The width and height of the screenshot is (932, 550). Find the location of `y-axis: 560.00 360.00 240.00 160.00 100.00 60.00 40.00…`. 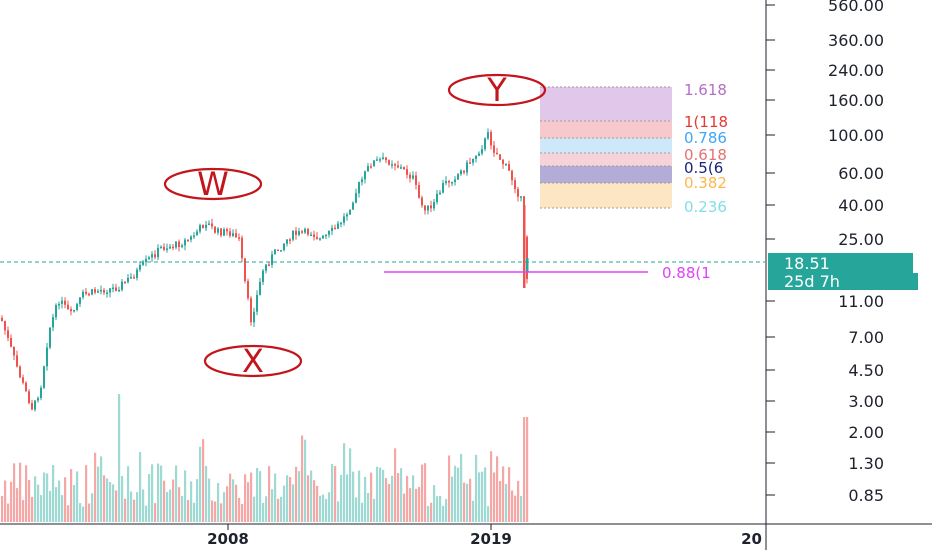

y-axis: 560.00 360.00 240.00 160.00 100.00 60.00 40.00… is located at coordinates (825, 252).